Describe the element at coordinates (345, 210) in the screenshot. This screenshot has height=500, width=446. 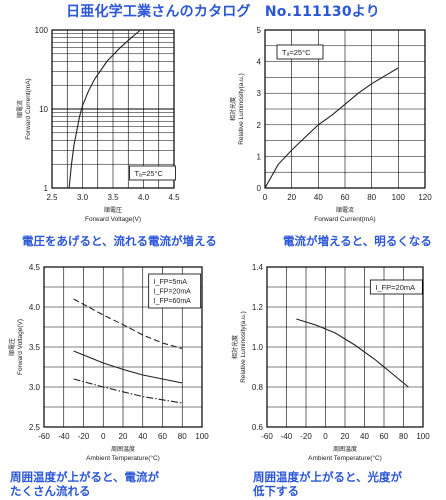
I see `x-axis-label-jp: 順電流` at that location.